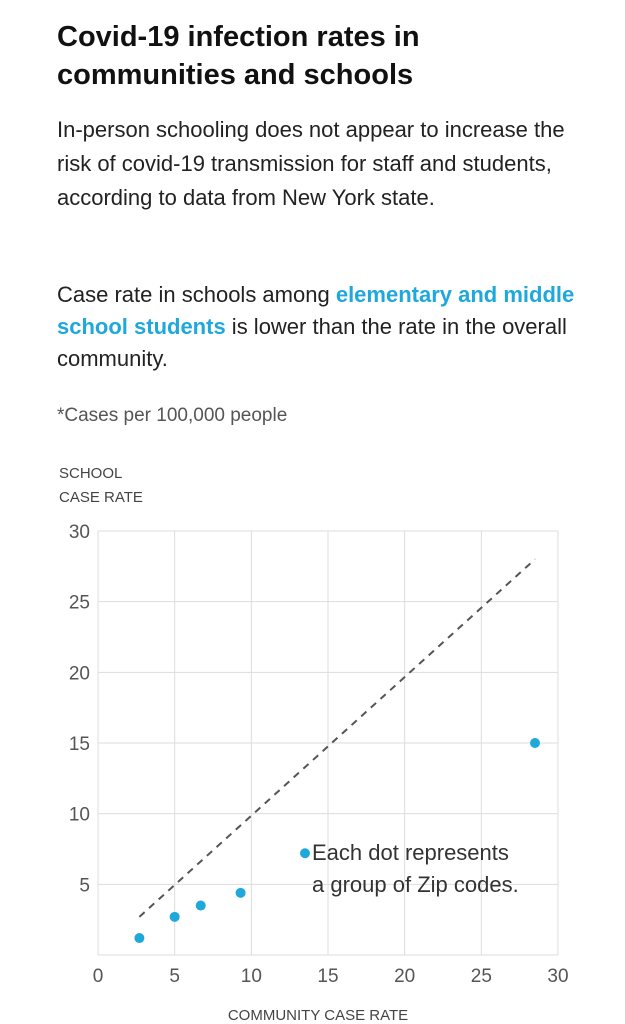 The image size is (625, 1024). What do you see at coordinates (84, 885) in the screenshot?
I see `y-tick-label: 5` at bounding box center [84, 885].